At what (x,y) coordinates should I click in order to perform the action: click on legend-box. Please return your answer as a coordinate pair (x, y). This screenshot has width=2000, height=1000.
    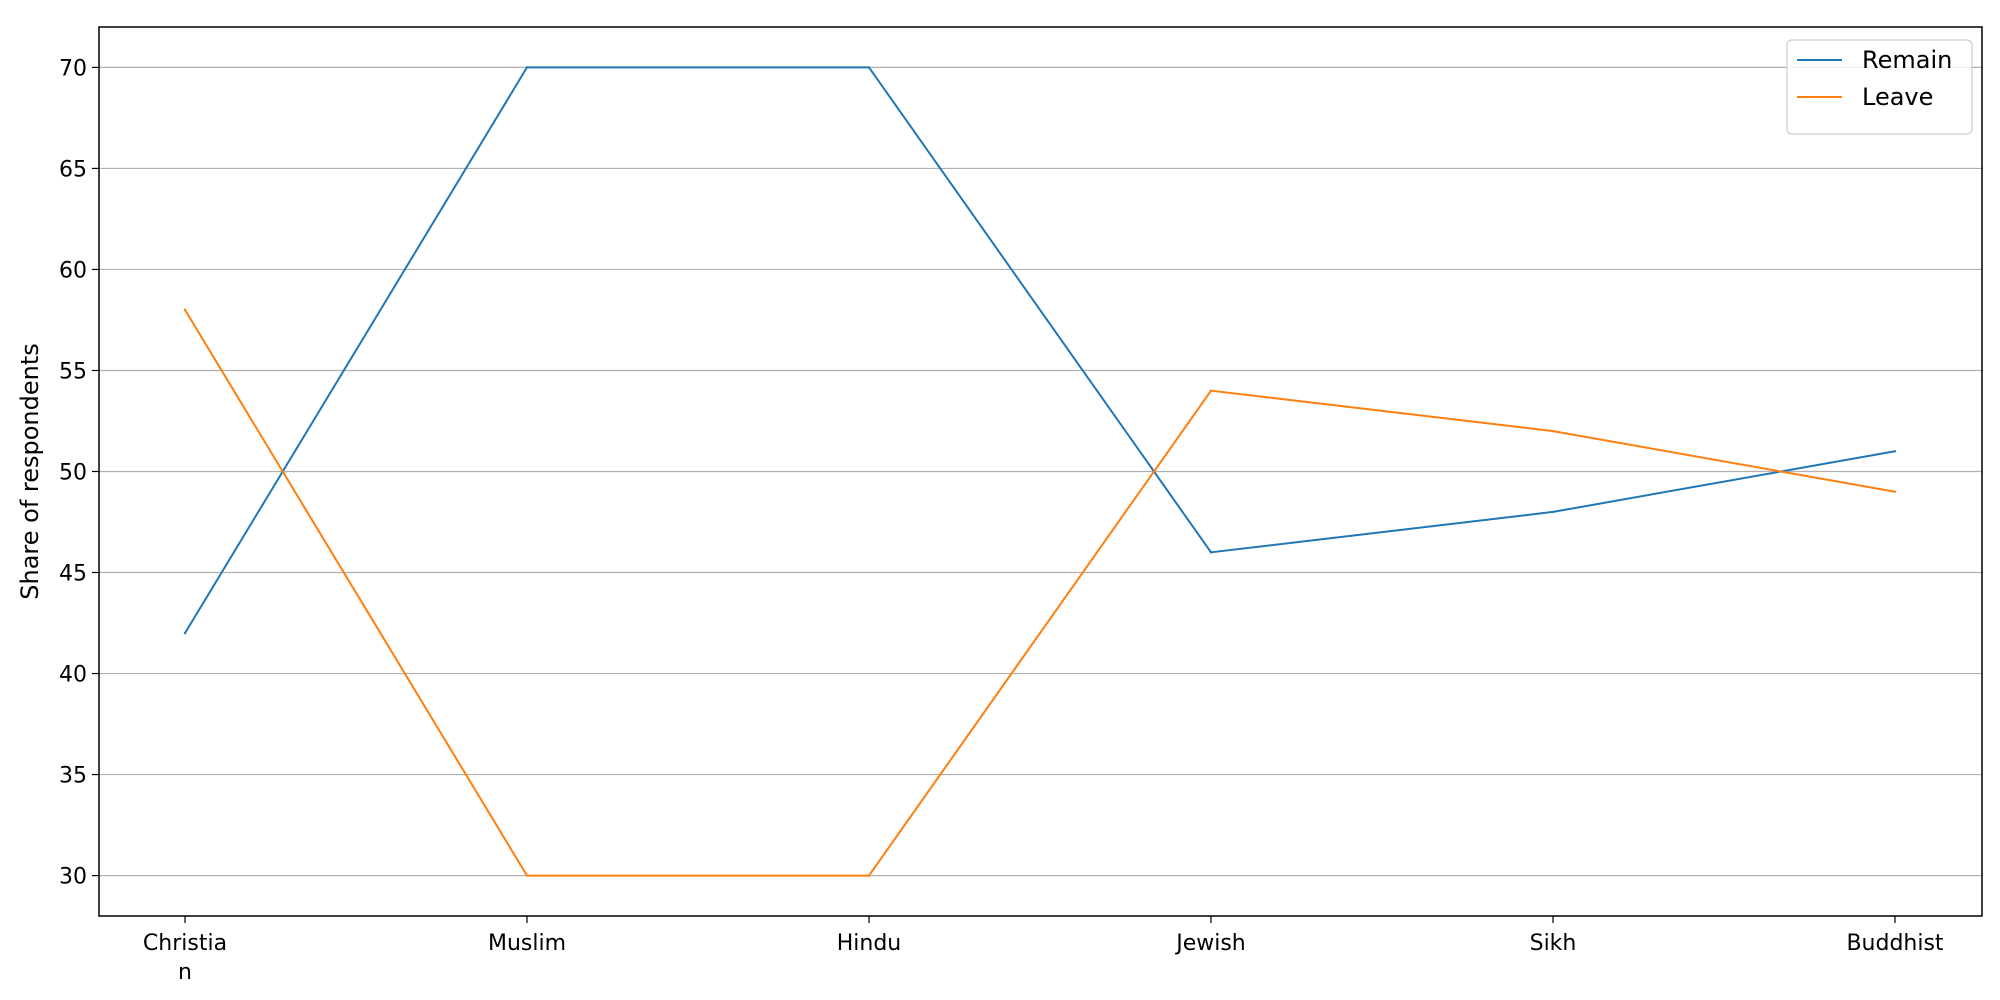
    Looking at the image, I should click on (1879, 87).